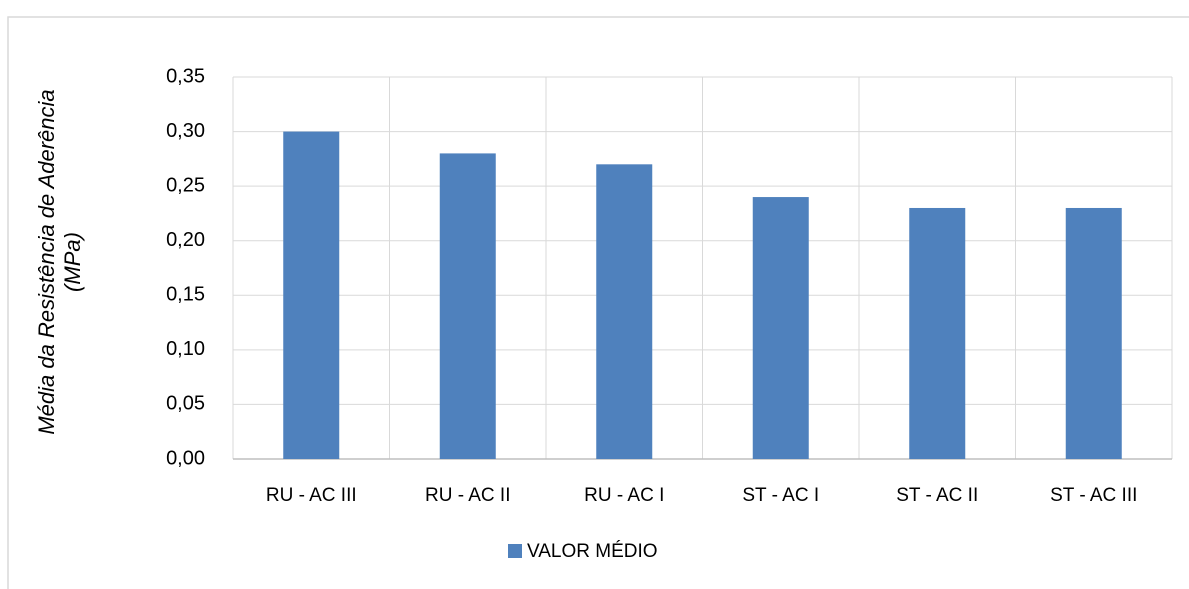  What do you see at coordinates (468, 495) in the screenshot?
I see `x-tick-label: RU - AC II` at bounding box center [468, 495].